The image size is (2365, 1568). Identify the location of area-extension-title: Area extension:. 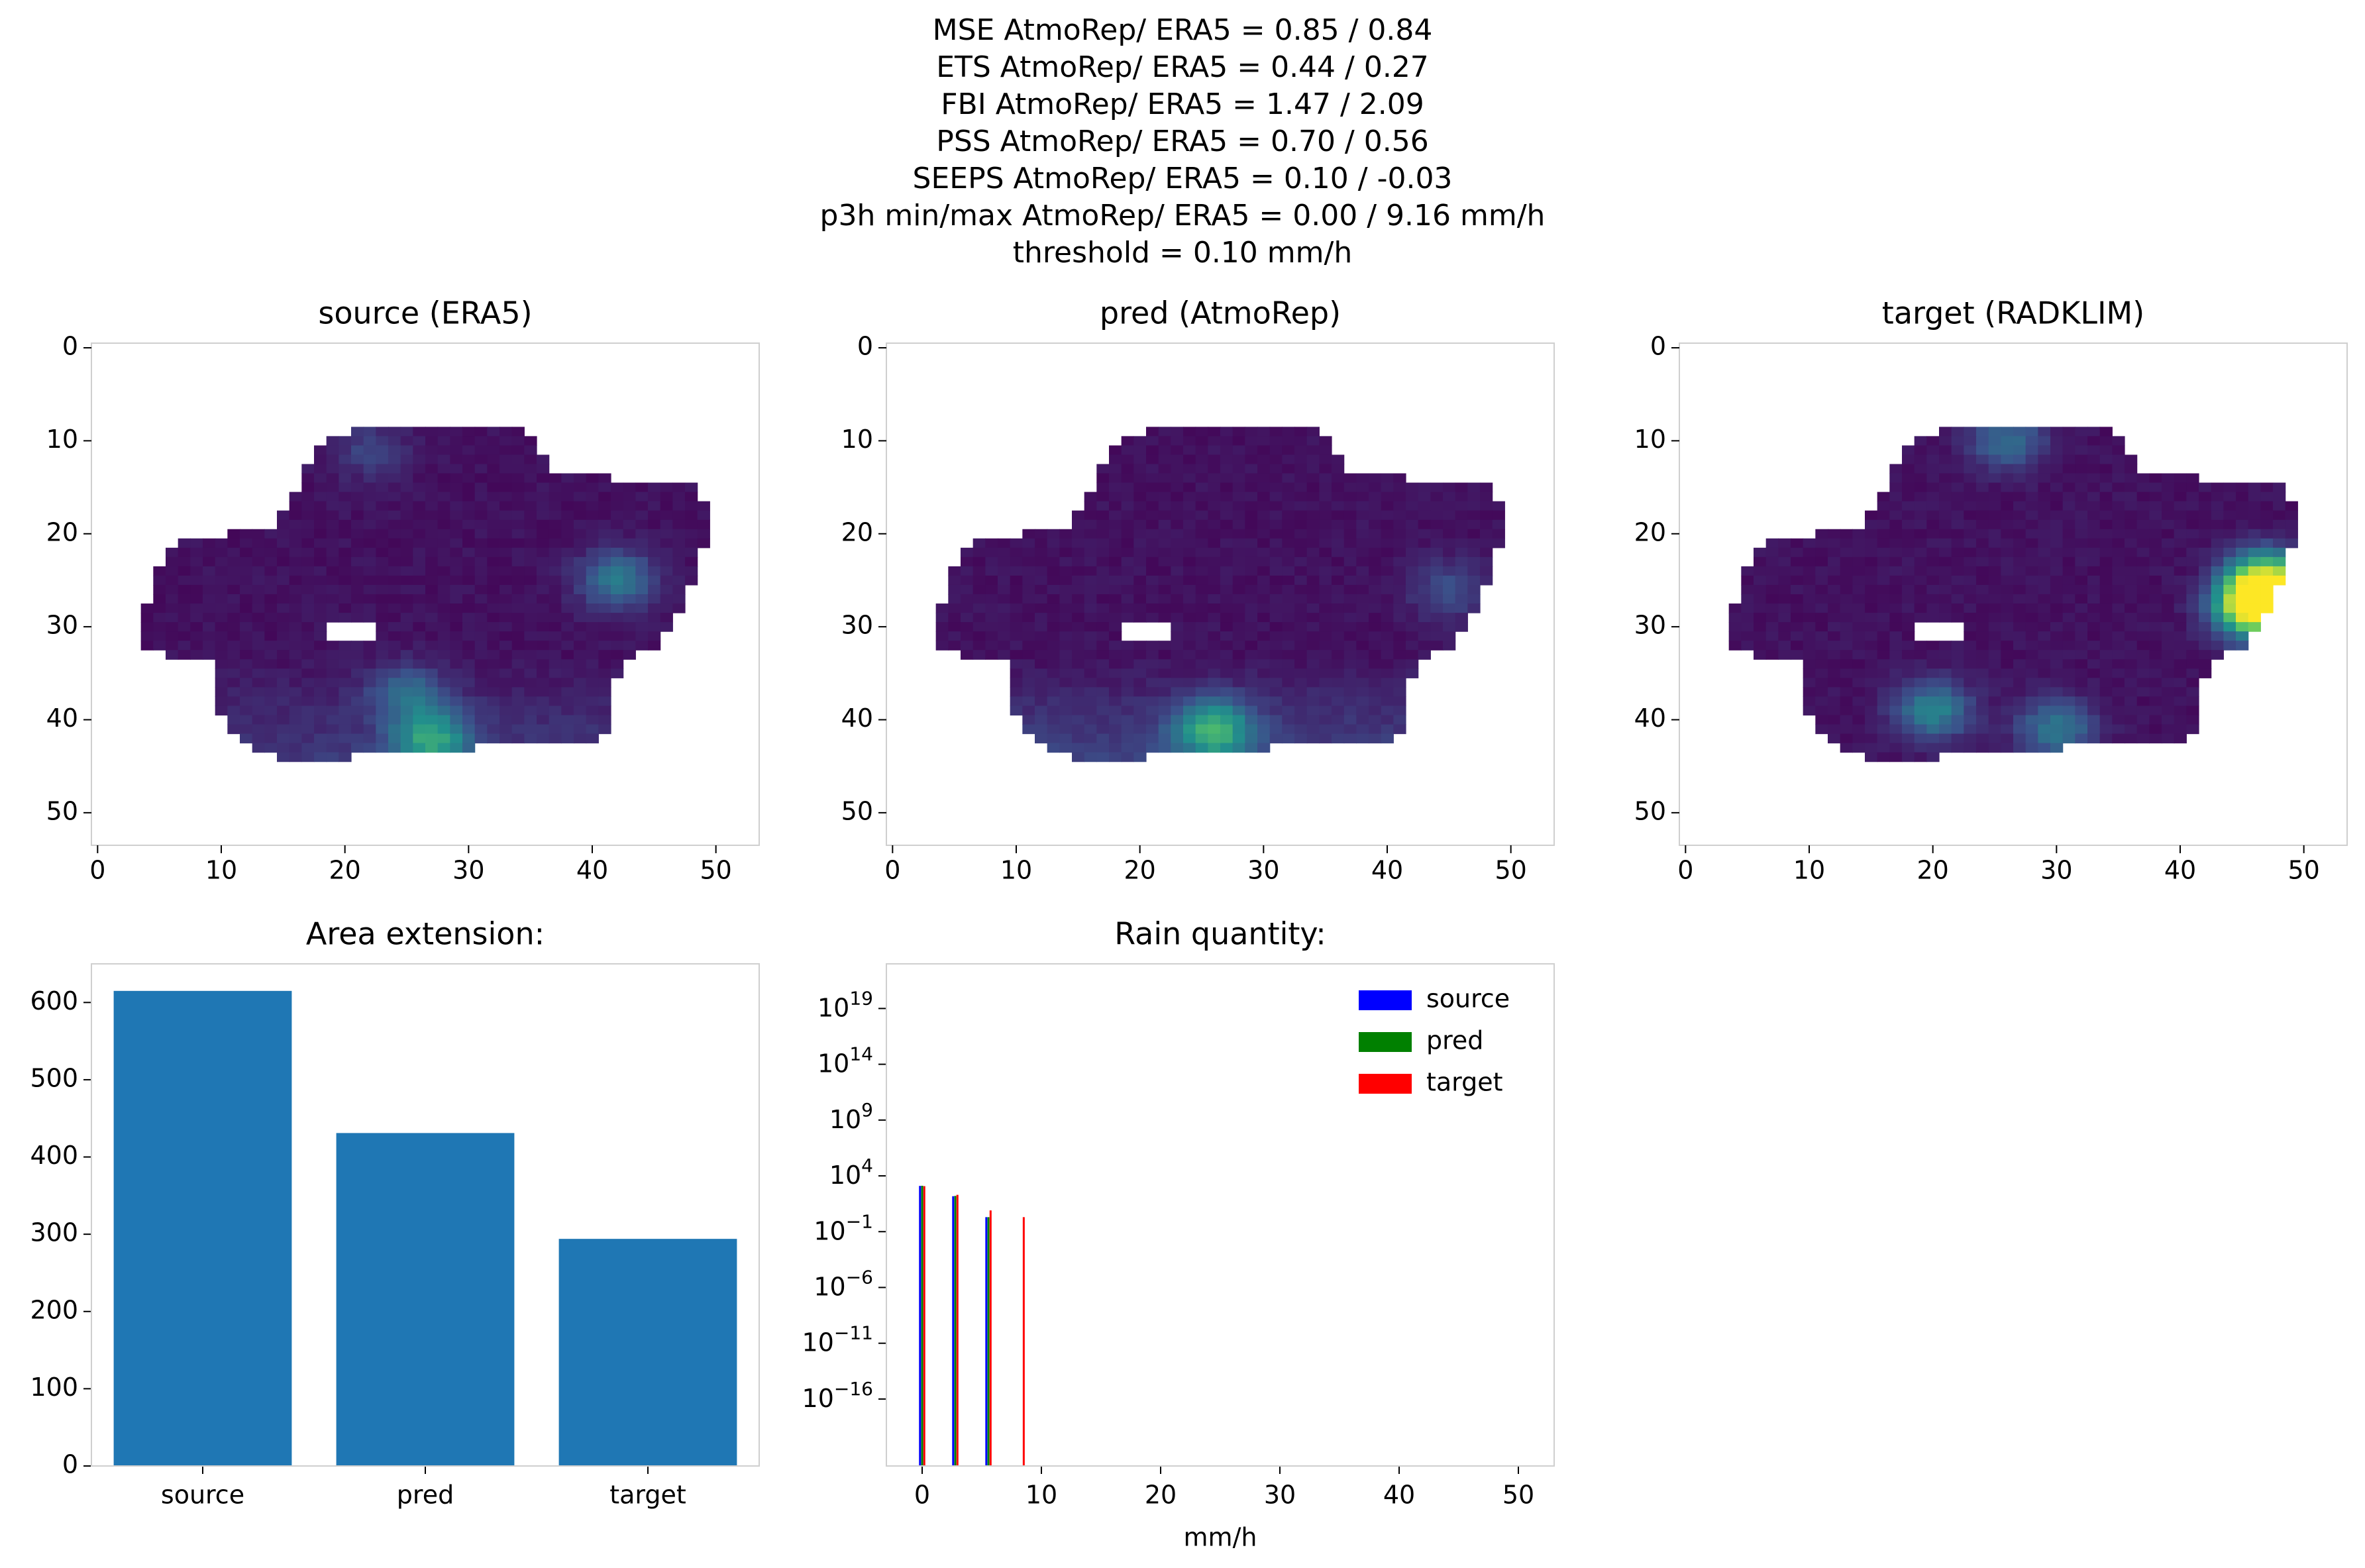
(425, 934).